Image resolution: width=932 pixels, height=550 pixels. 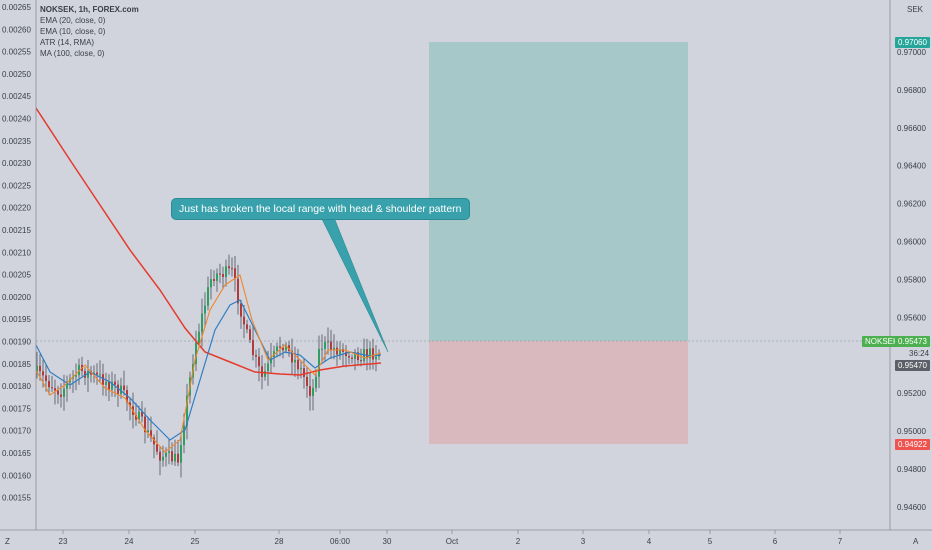 What do you see at coordinates (915, 9) in the screenshot?
I see `currency-label: SEK` at bounding box center [915, 9].